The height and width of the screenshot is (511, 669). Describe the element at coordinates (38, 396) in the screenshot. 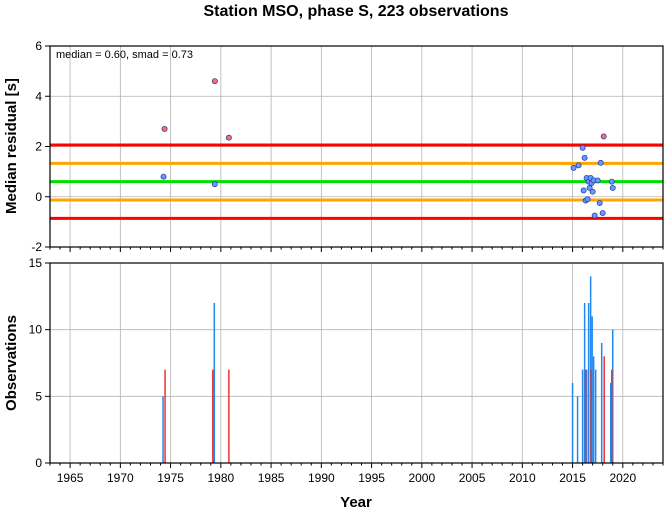

I see `y-tick-label: 5` at that location.